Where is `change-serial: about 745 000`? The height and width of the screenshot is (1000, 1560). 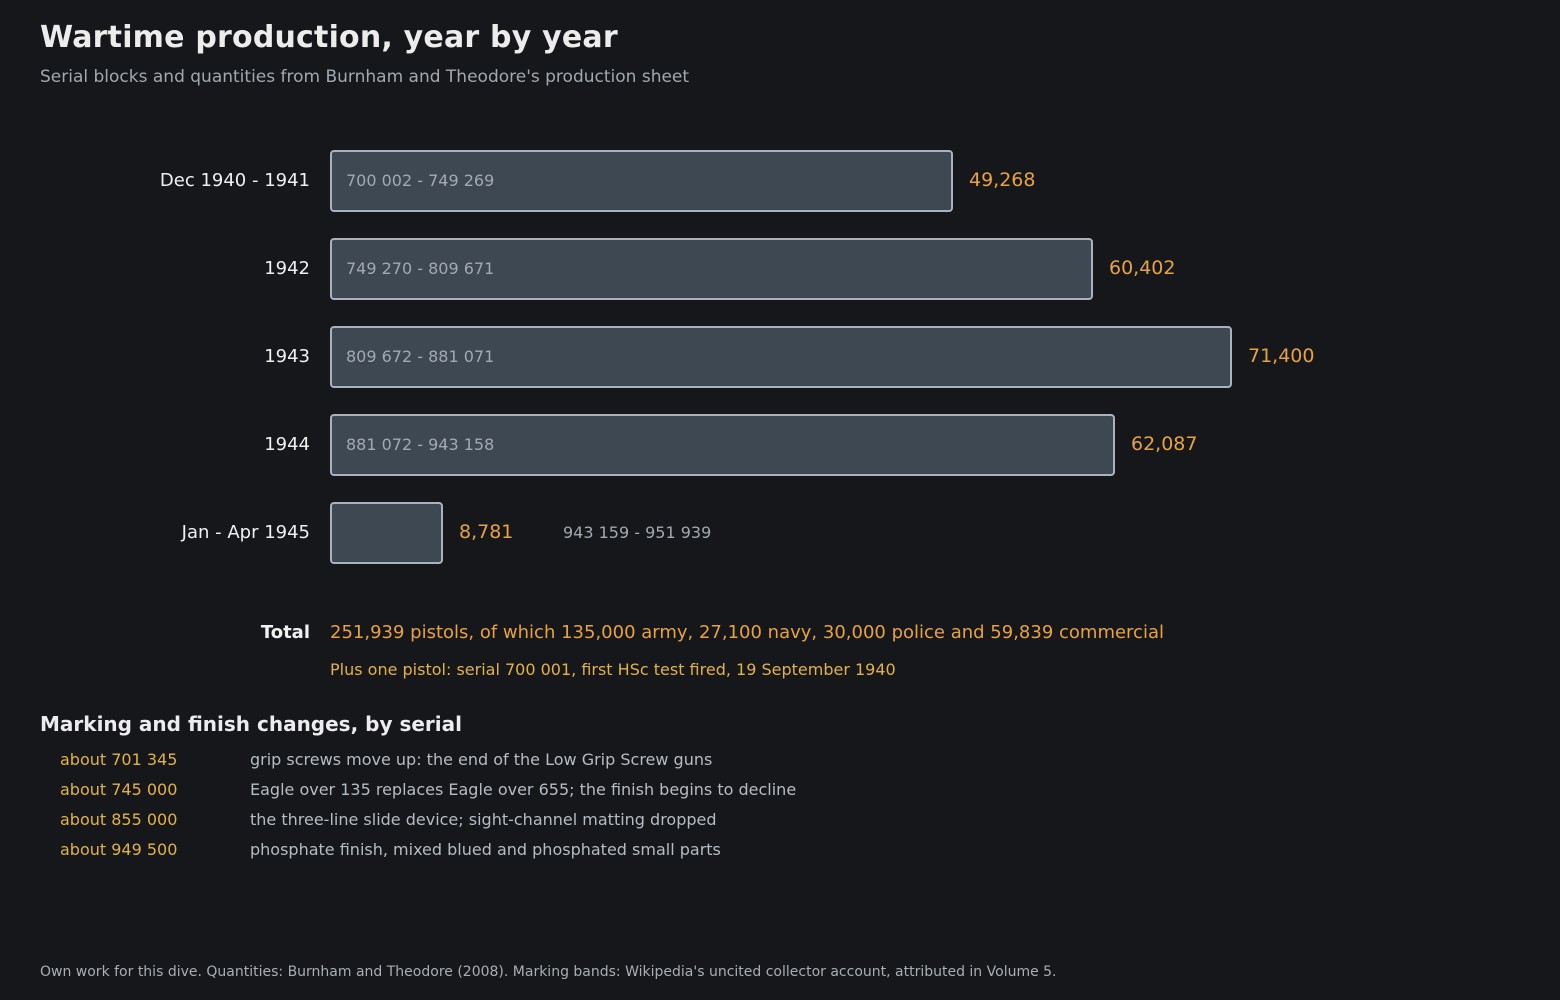
change-serial: about 745 000 is located at coordinates (119, 789).